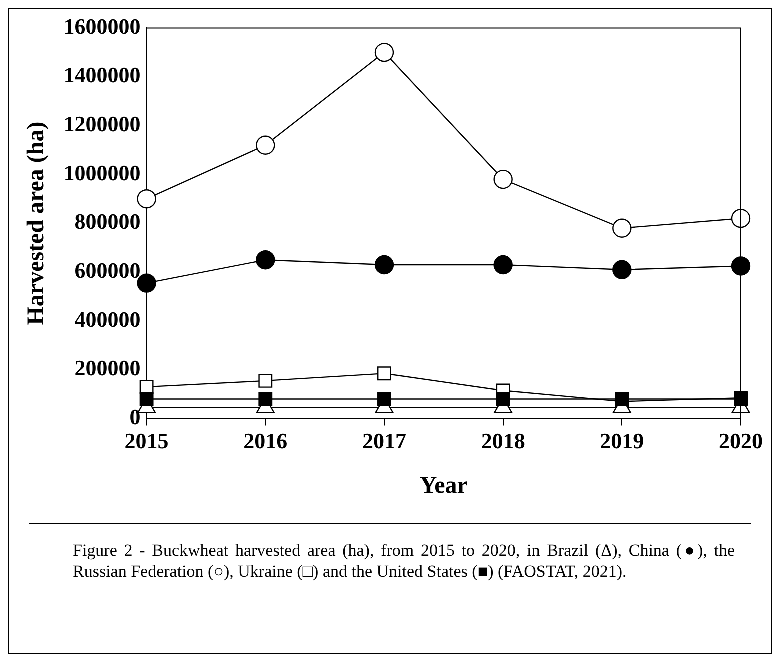 This screenshot has height=664, width=782. I want to click on x-tick-label: 2020, so click(741, 441).